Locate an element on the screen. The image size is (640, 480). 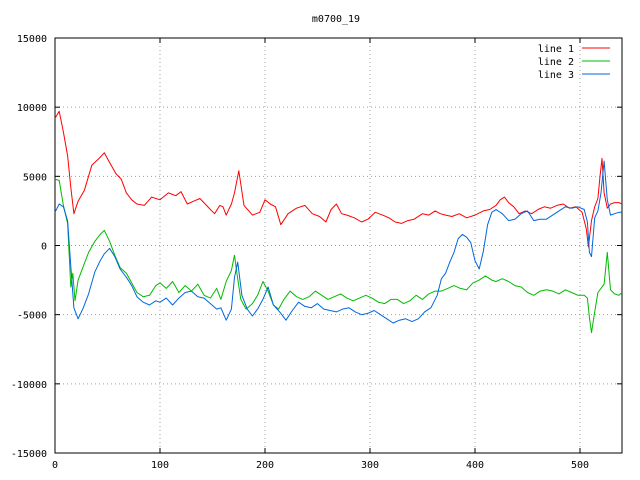
y-tick-label: 15000 is located at coordinates (32, 39).